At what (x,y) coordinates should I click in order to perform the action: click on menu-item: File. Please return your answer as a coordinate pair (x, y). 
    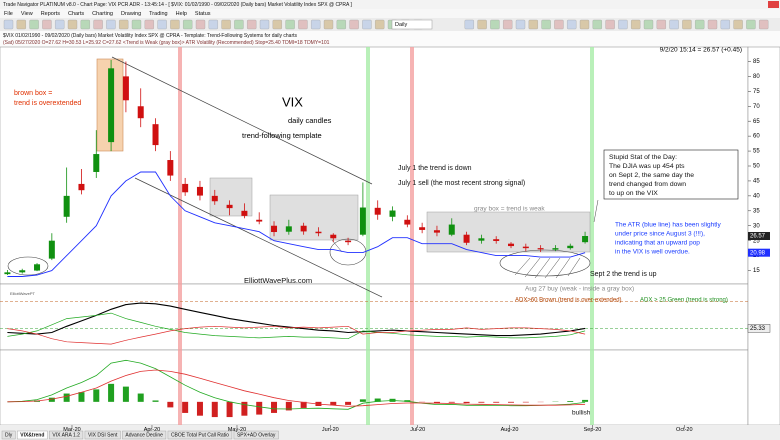
    Looking at the image, I should click on (8, 14).